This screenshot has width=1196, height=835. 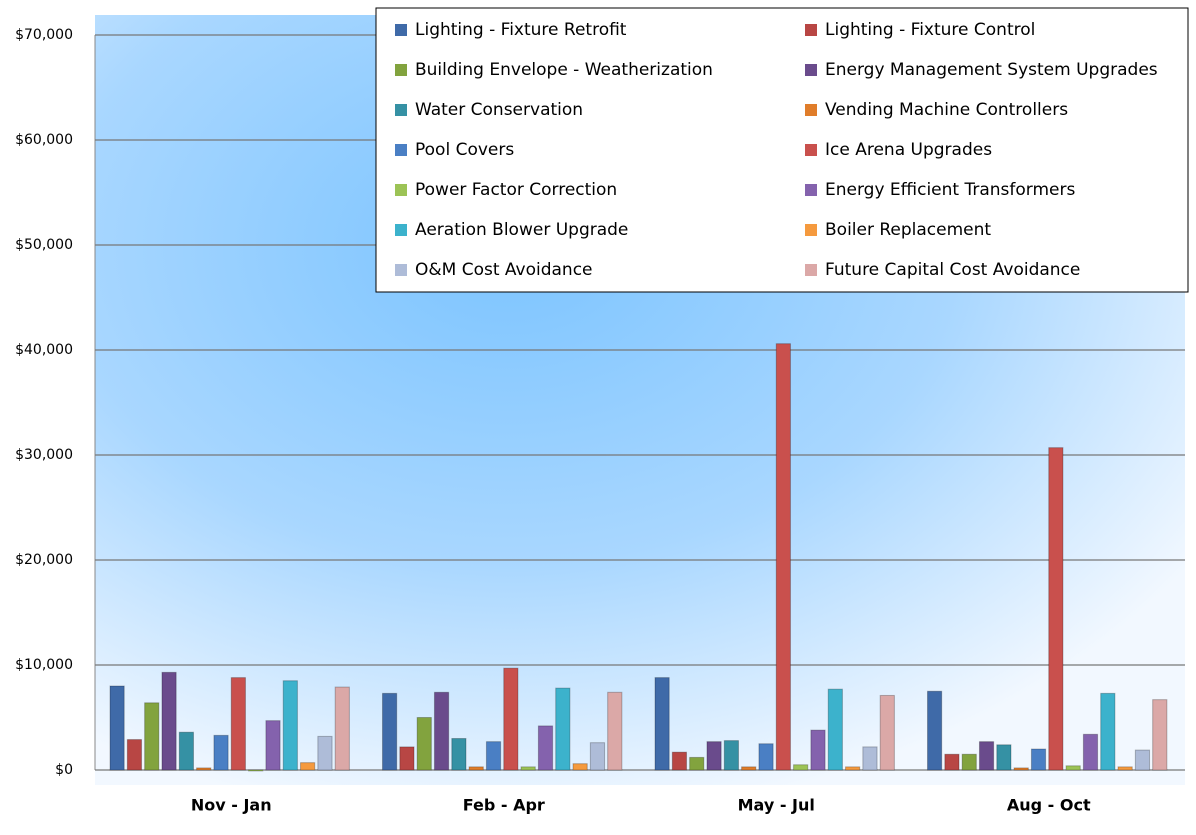 What do you see at coordinates (564, 70) in the screenshot?
I see `legend-label: Building Envelope - Weatherization` at bounding box center [564, 70].